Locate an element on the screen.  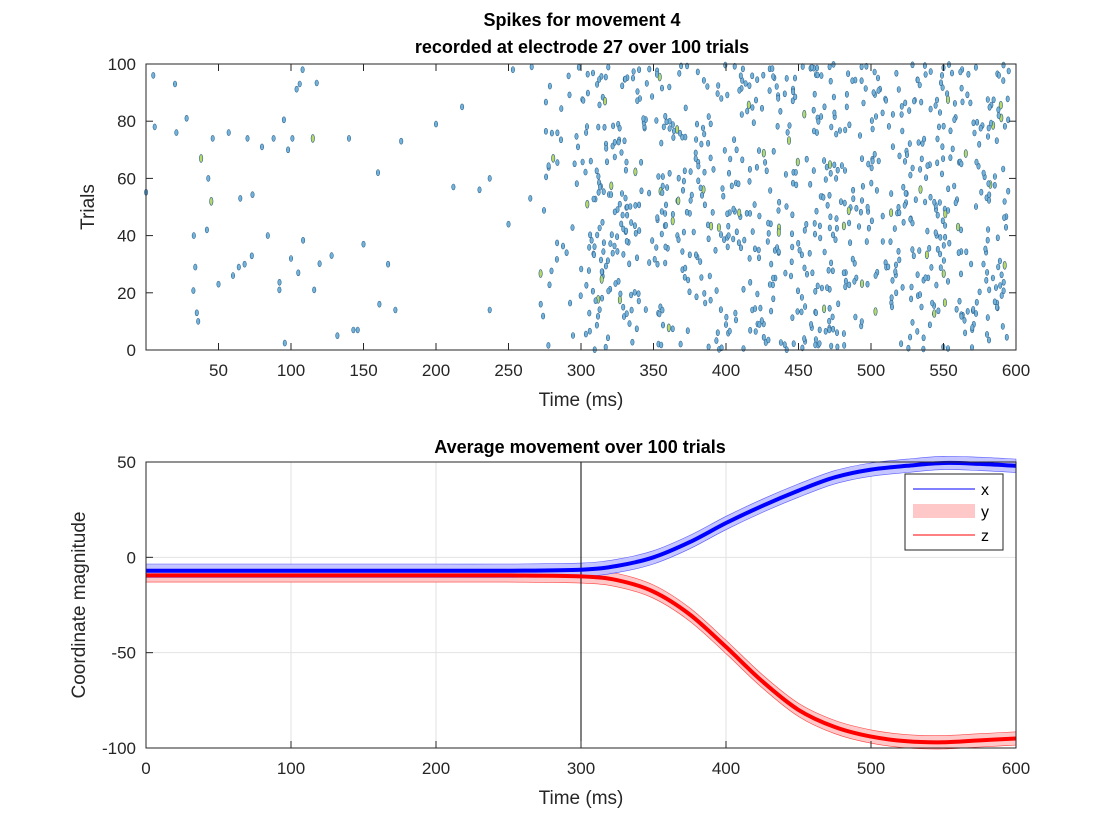
raster-x-tick-label: 150 is located at coordinates (363, 370).